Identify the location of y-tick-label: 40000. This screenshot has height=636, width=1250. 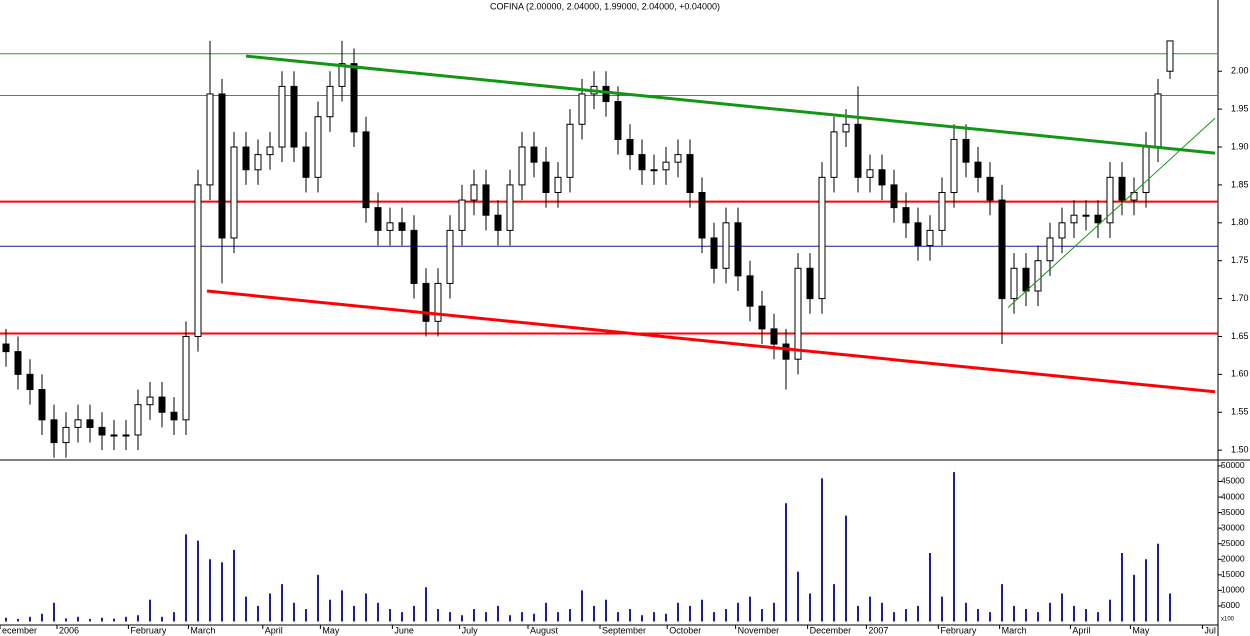
(1233, 496).